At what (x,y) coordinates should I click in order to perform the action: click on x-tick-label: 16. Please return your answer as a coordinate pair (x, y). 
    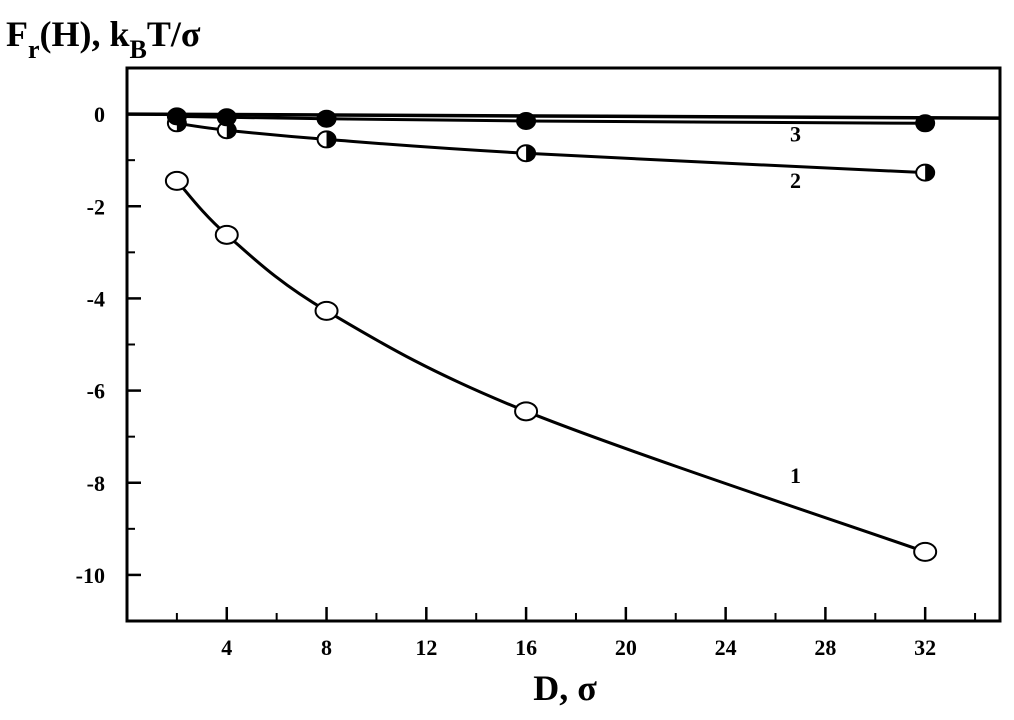
    Looking at the image, I should click on (526, 647).